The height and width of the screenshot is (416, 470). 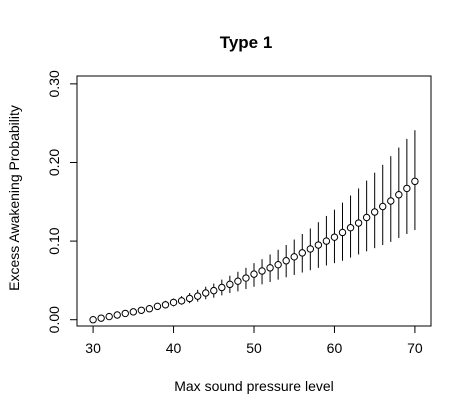 What do you see at coordinates (415, 348) in the screenshot?
I see `x-tick-label: 70` at bounding box center [415, 348].